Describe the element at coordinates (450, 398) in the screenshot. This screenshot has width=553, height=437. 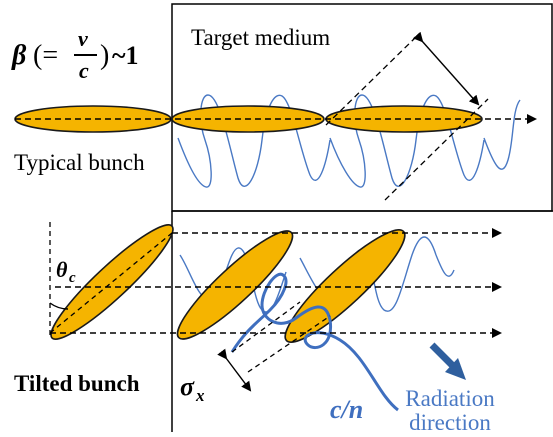
I see `radiation-label-line1: Radiation` at that location.